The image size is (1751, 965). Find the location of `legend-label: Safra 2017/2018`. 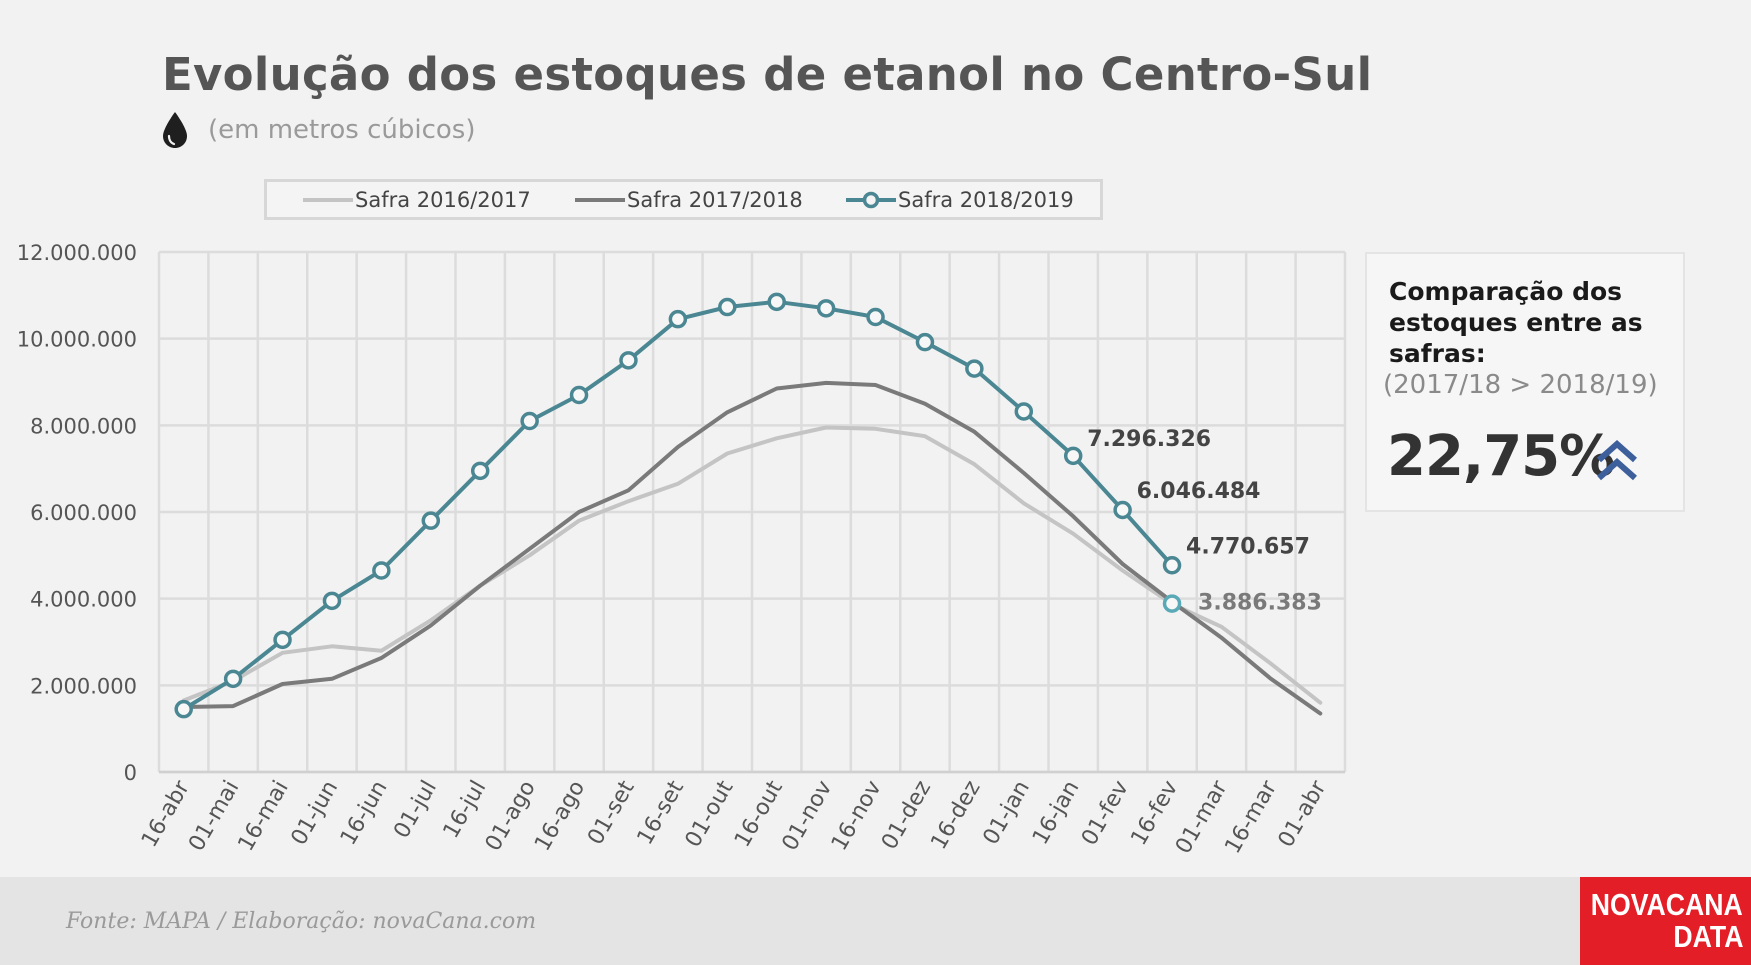

legend-label: Safra 2017/2018 is located at coordinates (715, 199).